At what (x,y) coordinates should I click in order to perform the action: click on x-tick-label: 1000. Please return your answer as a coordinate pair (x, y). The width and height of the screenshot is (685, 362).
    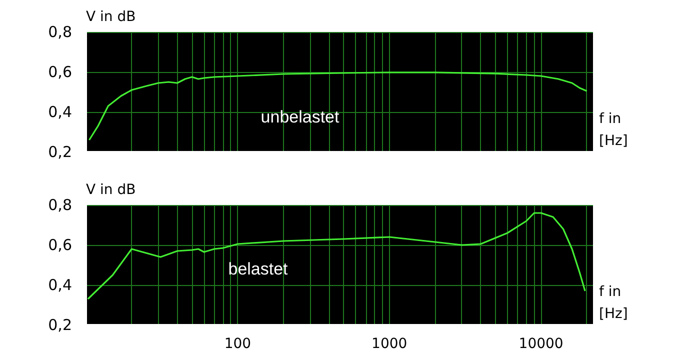
    Looking at the image, I should click on (390, 344).